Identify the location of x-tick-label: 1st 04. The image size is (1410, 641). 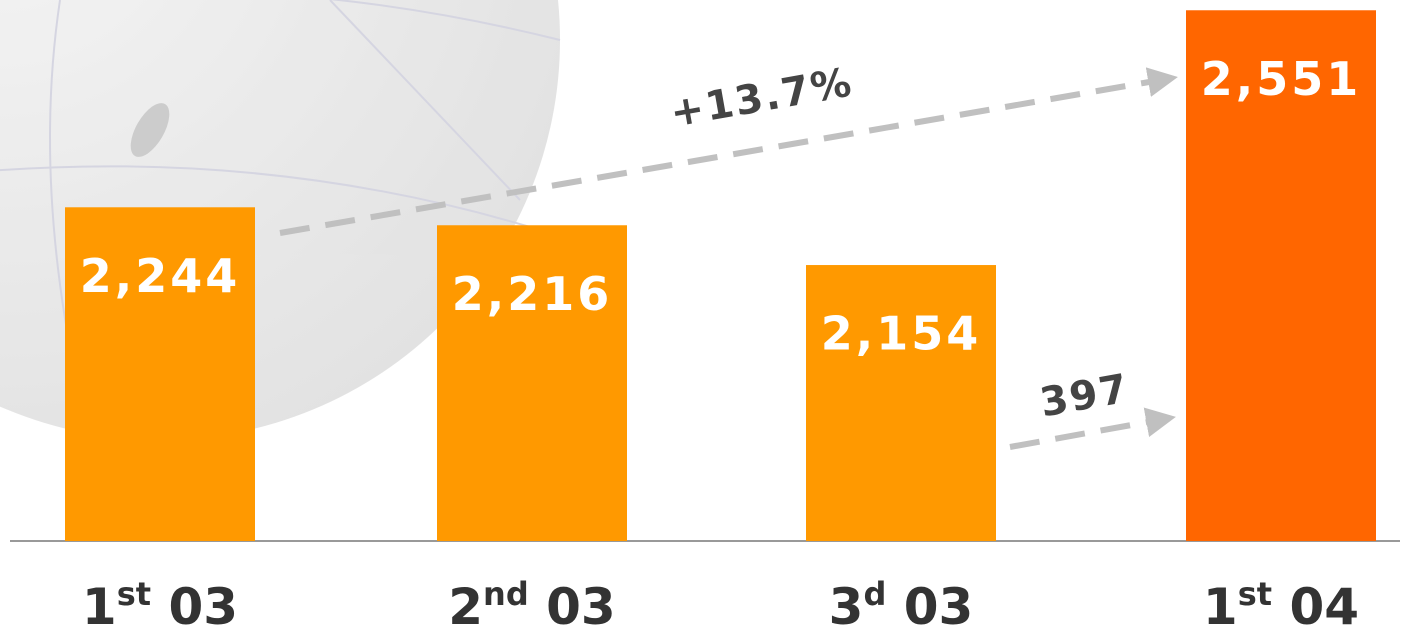
(1281, 605).